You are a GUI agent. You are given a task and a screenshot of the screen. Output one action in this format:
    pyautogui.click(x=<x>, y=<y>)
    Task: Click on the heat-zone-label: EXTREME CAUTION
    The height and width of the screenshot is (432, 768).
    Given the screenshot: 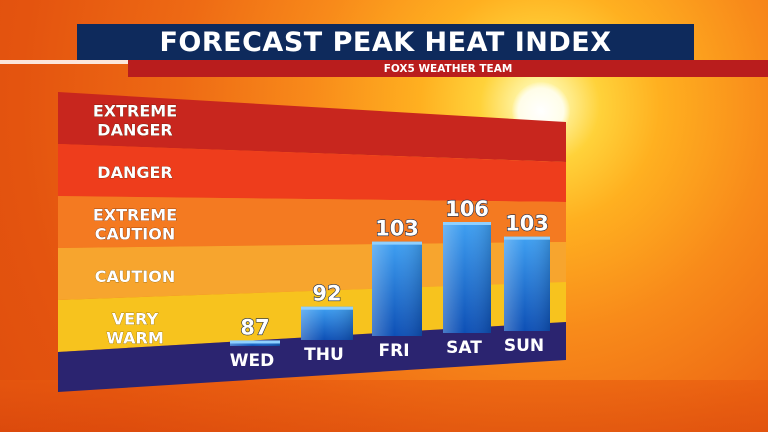 What is the action you would take?
    pyautogui.click(x=135, y=225)
    